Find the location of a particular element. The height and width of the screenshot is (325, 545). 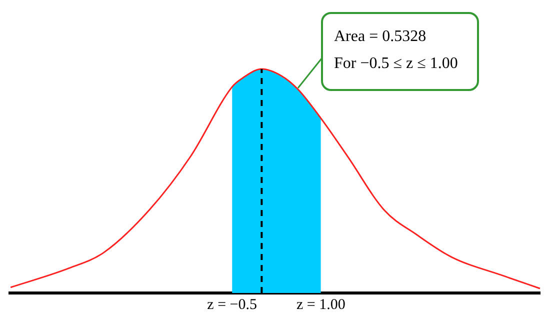

x-tick-label: z = 1.00 is located at coordinates (321, 304).